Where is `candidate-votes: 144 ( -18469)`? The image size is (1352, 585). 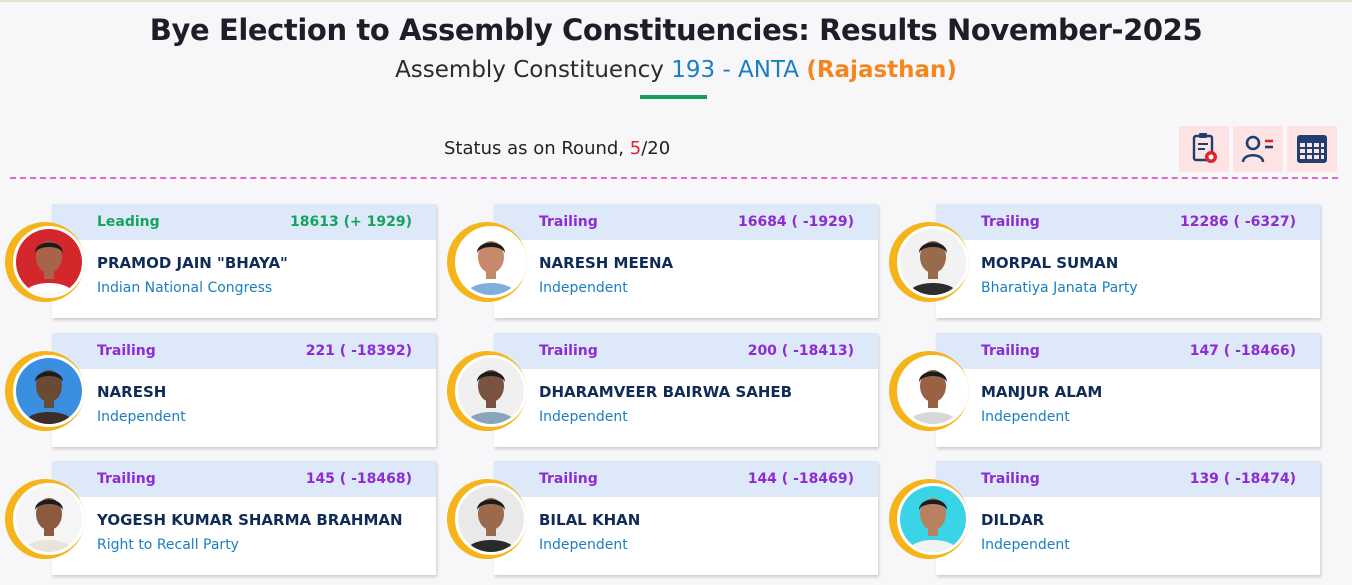 candidate-votes: 144 ( -18469) is located at coordinates (800, 479).